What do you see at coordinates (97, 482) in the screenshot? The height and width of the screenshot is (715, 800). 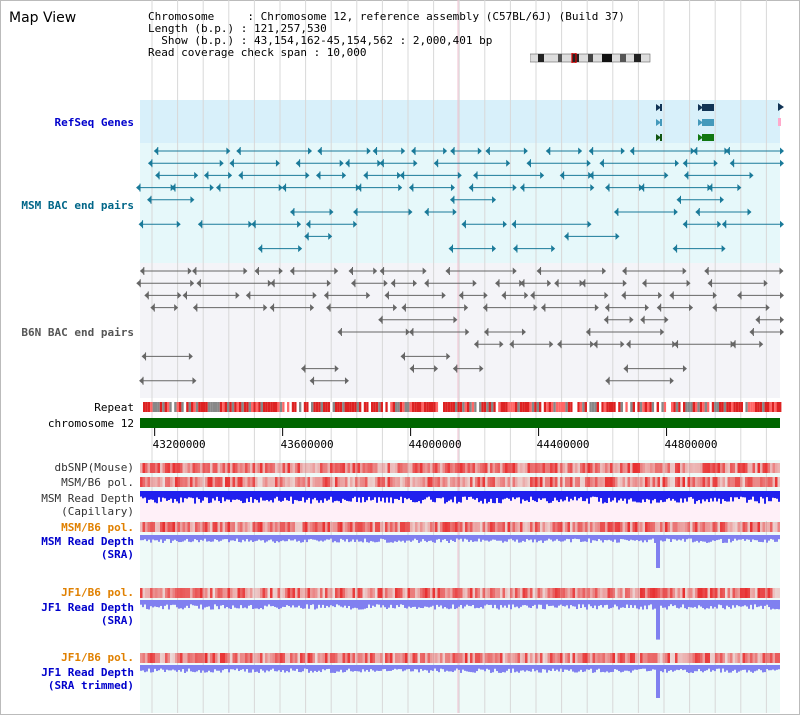 I see `msm-b6-pol-label-1: MSM/B6 pol.` at bounding box center [97, 482].